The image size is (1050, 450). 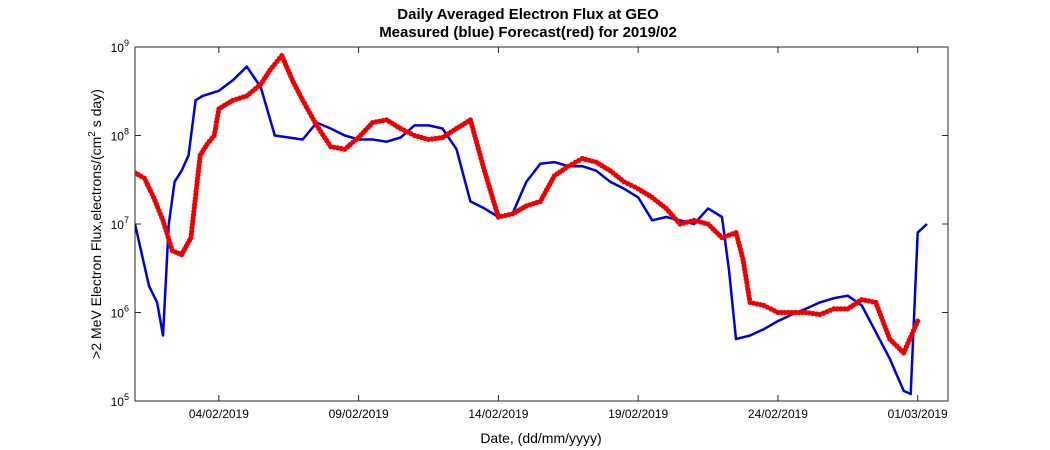 I want to click on x-axis-label: Date, (dd/mm/yyyy), so click(x=540, y=438).